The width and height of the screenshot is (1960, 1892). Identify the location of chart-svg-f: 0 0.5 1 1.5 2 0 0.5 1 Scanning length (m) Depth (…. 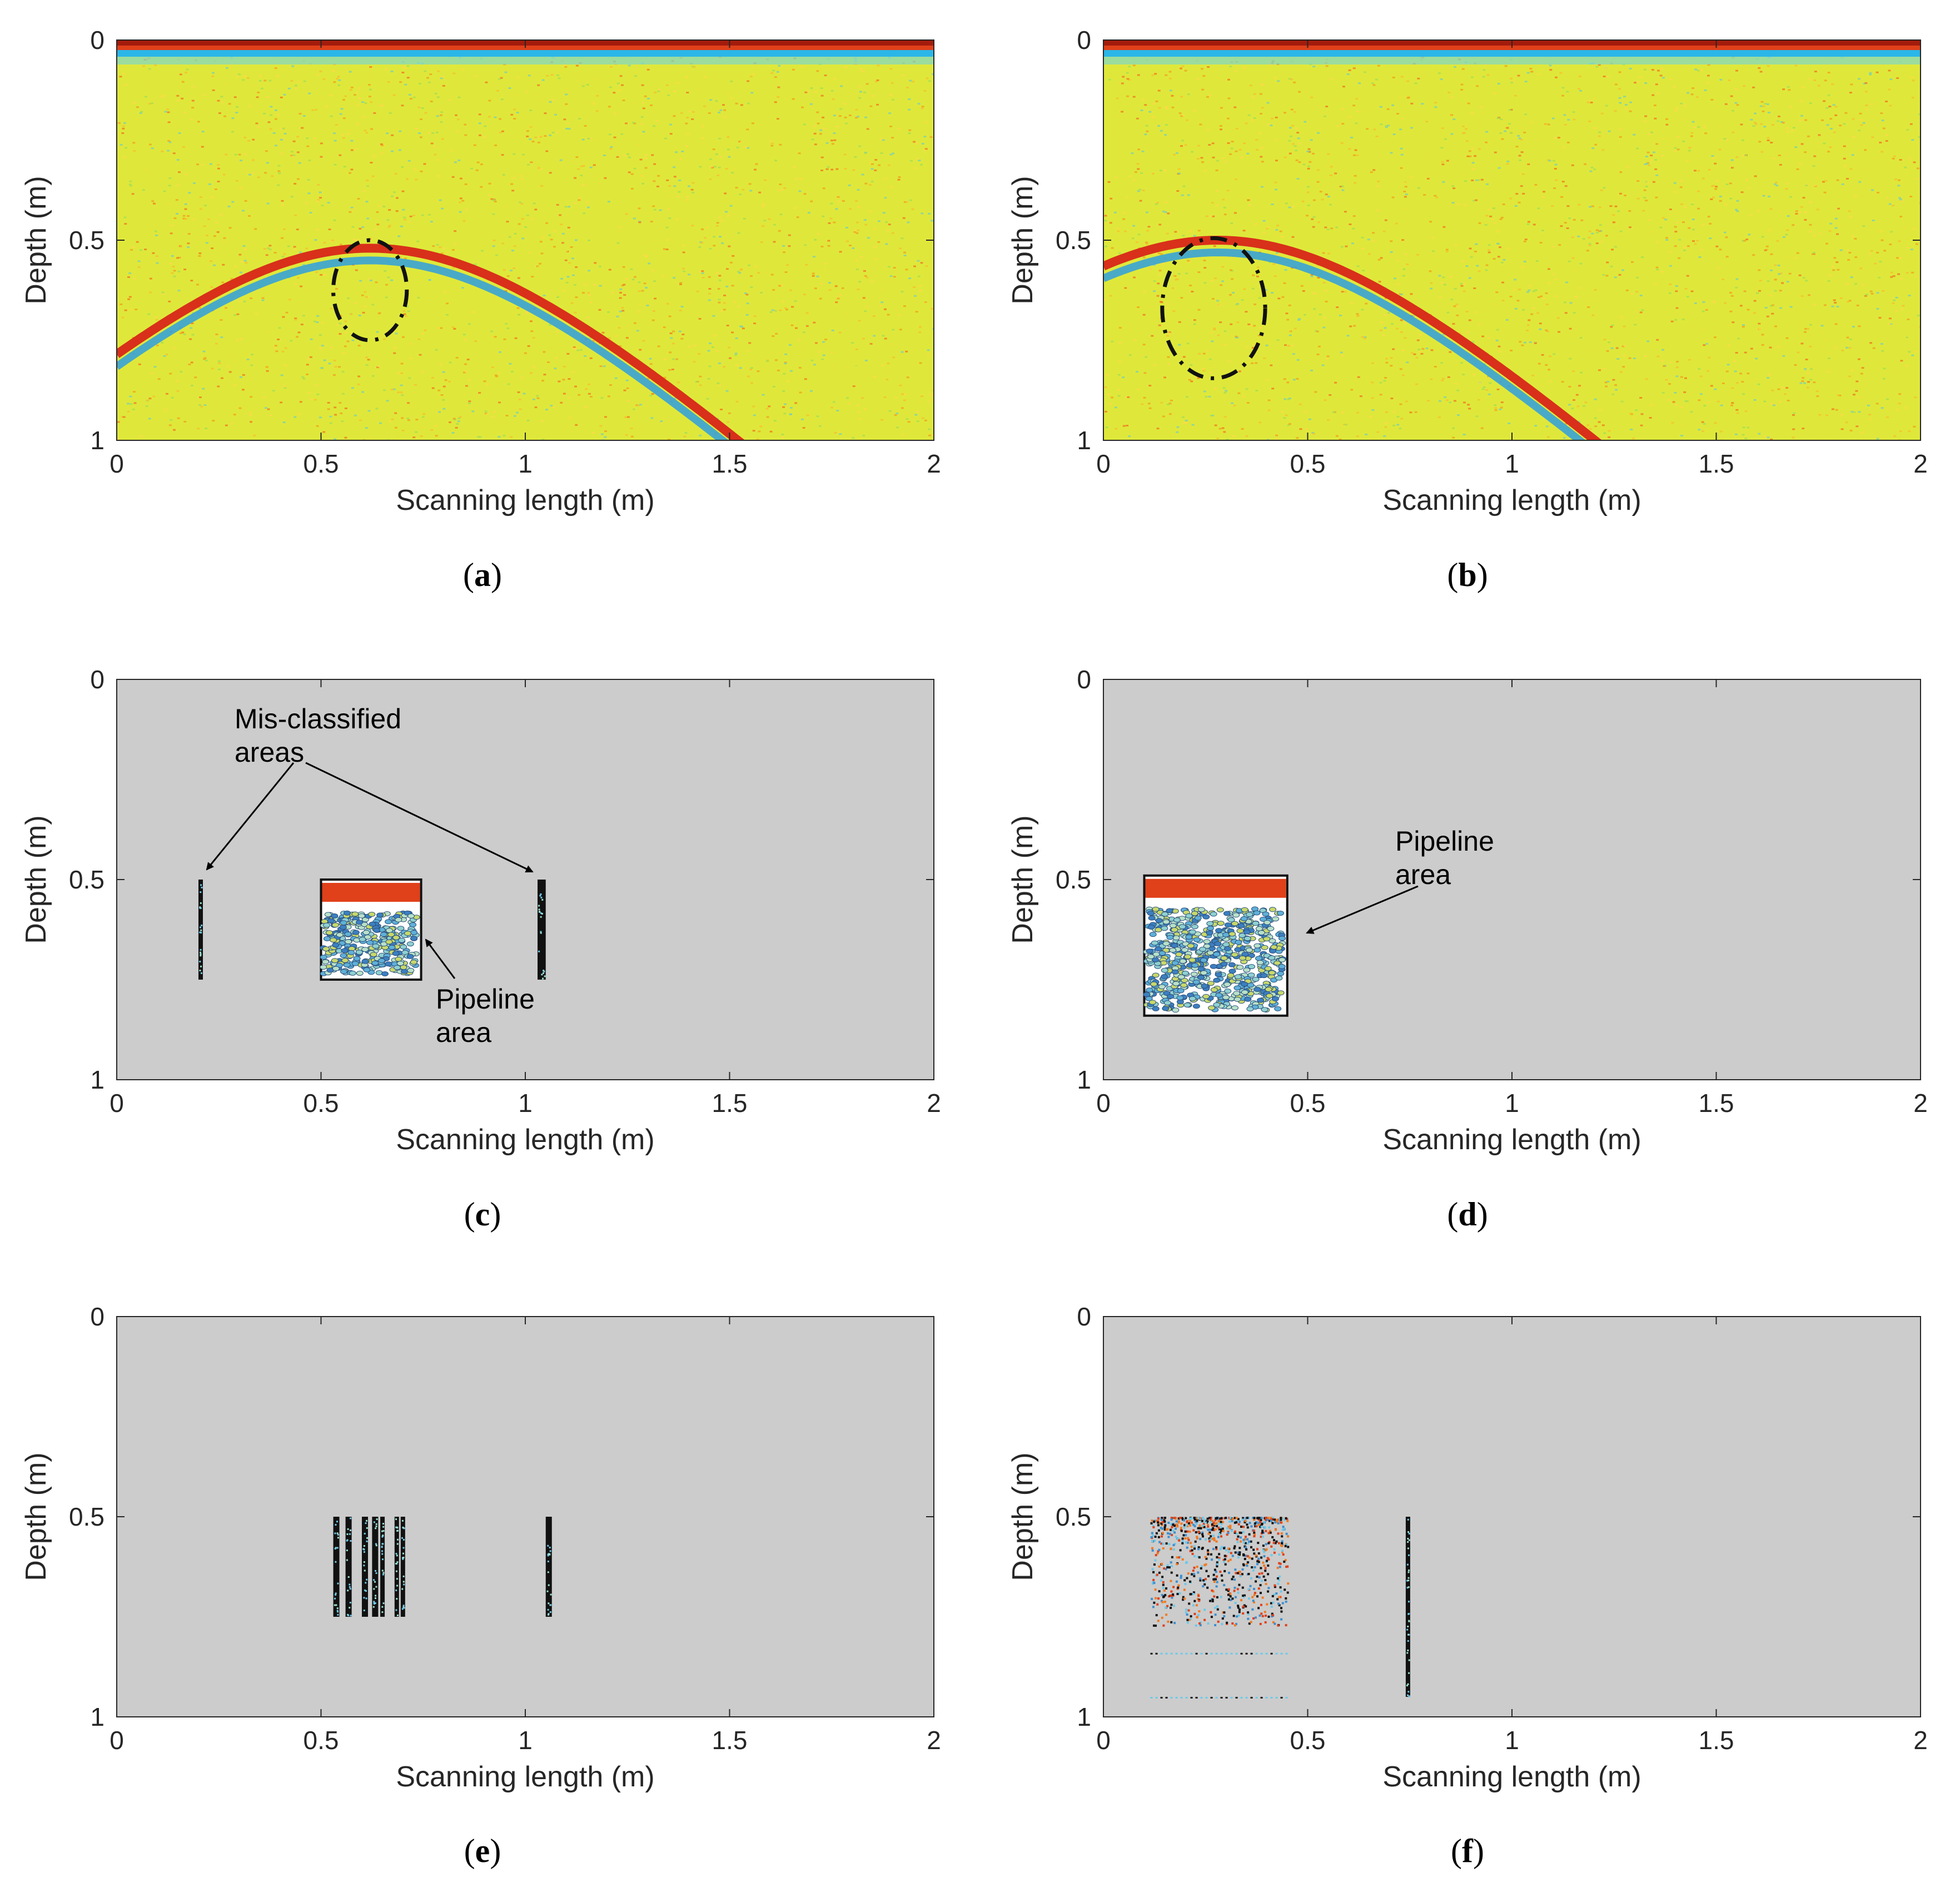
(1467, 1547).